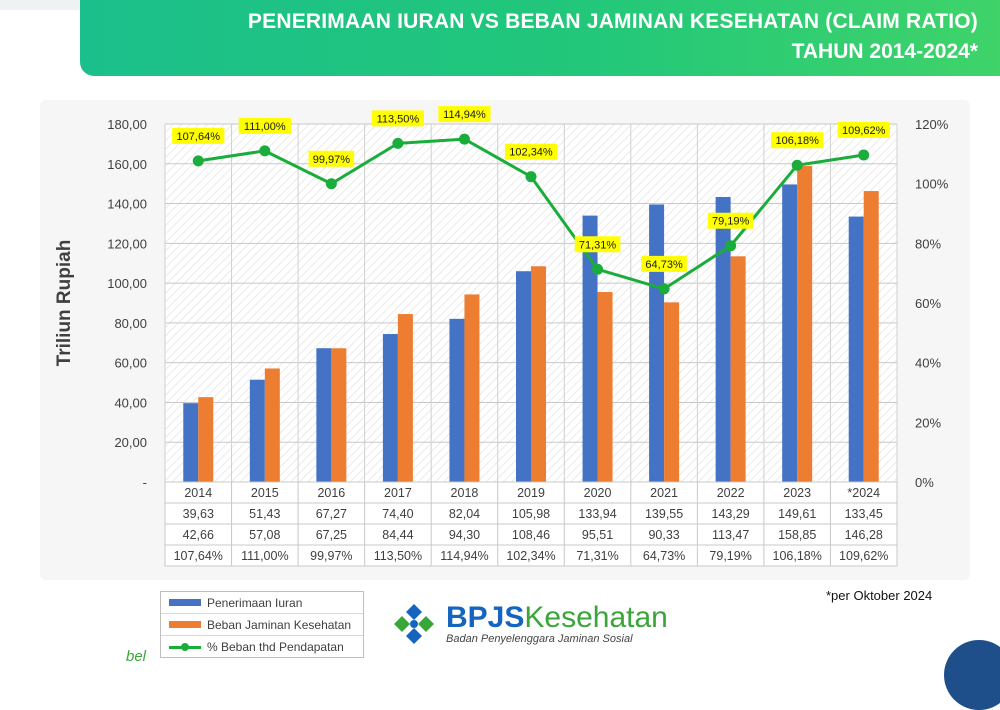 Image resolution: width=1000 pixels, height=710 pixels. What do you see at coordinates (185, 624) in the screenshot?
I see `legend-swatch-beban` at bounding box center [185, 624].